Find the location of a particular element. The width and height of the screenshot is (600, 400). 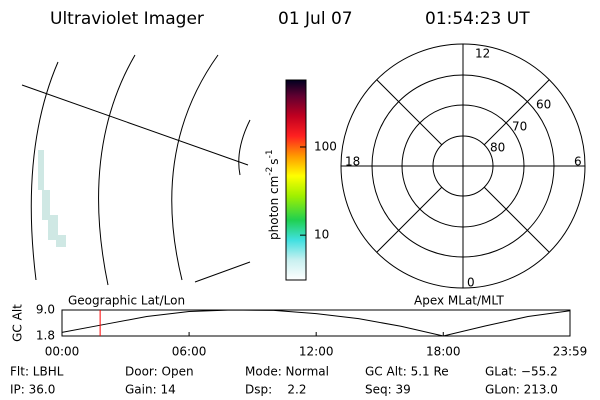

title: Ultraviolet Imager is located at coordinates (127, 19).